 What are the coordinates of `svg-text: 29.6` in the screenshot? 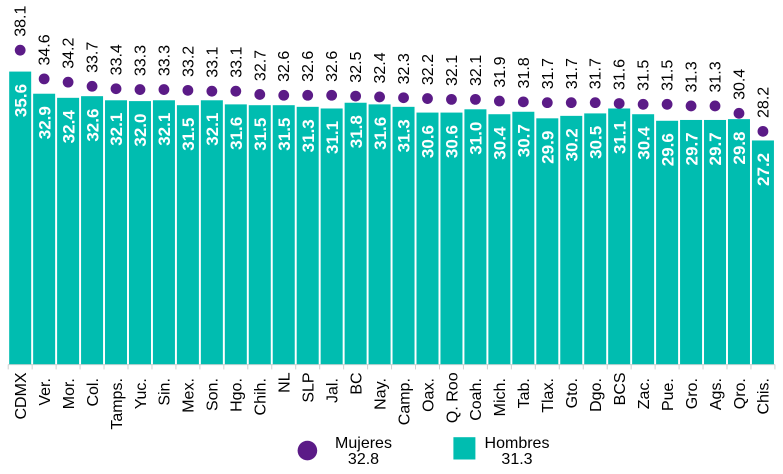 It's located at (667, 149).